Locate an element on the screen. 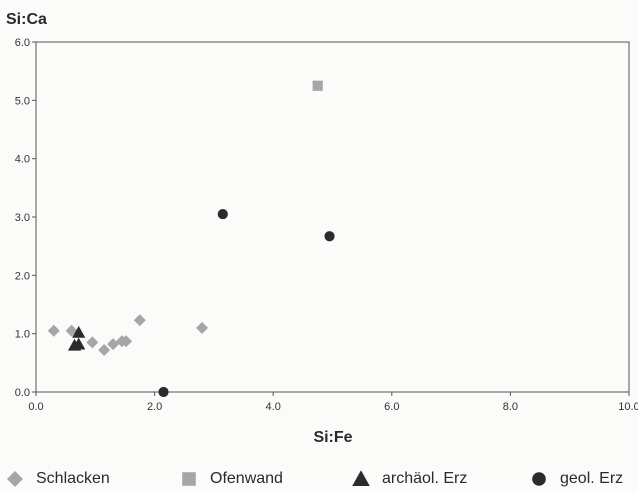  legend-item: Ofenwand is located at coordinates (230, 479).